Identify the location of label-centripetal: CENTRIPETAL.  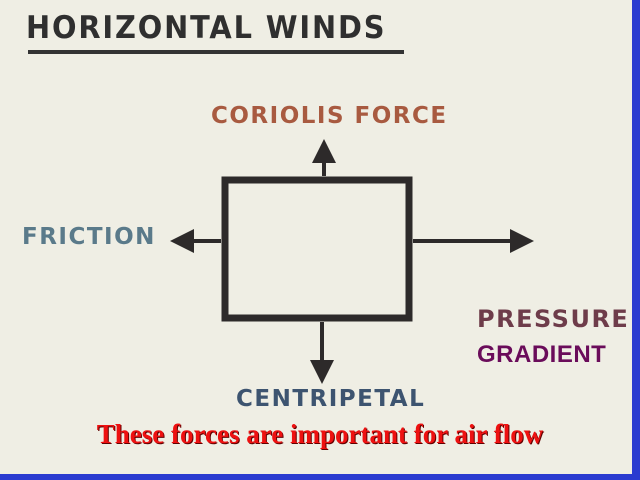
(331, 399).